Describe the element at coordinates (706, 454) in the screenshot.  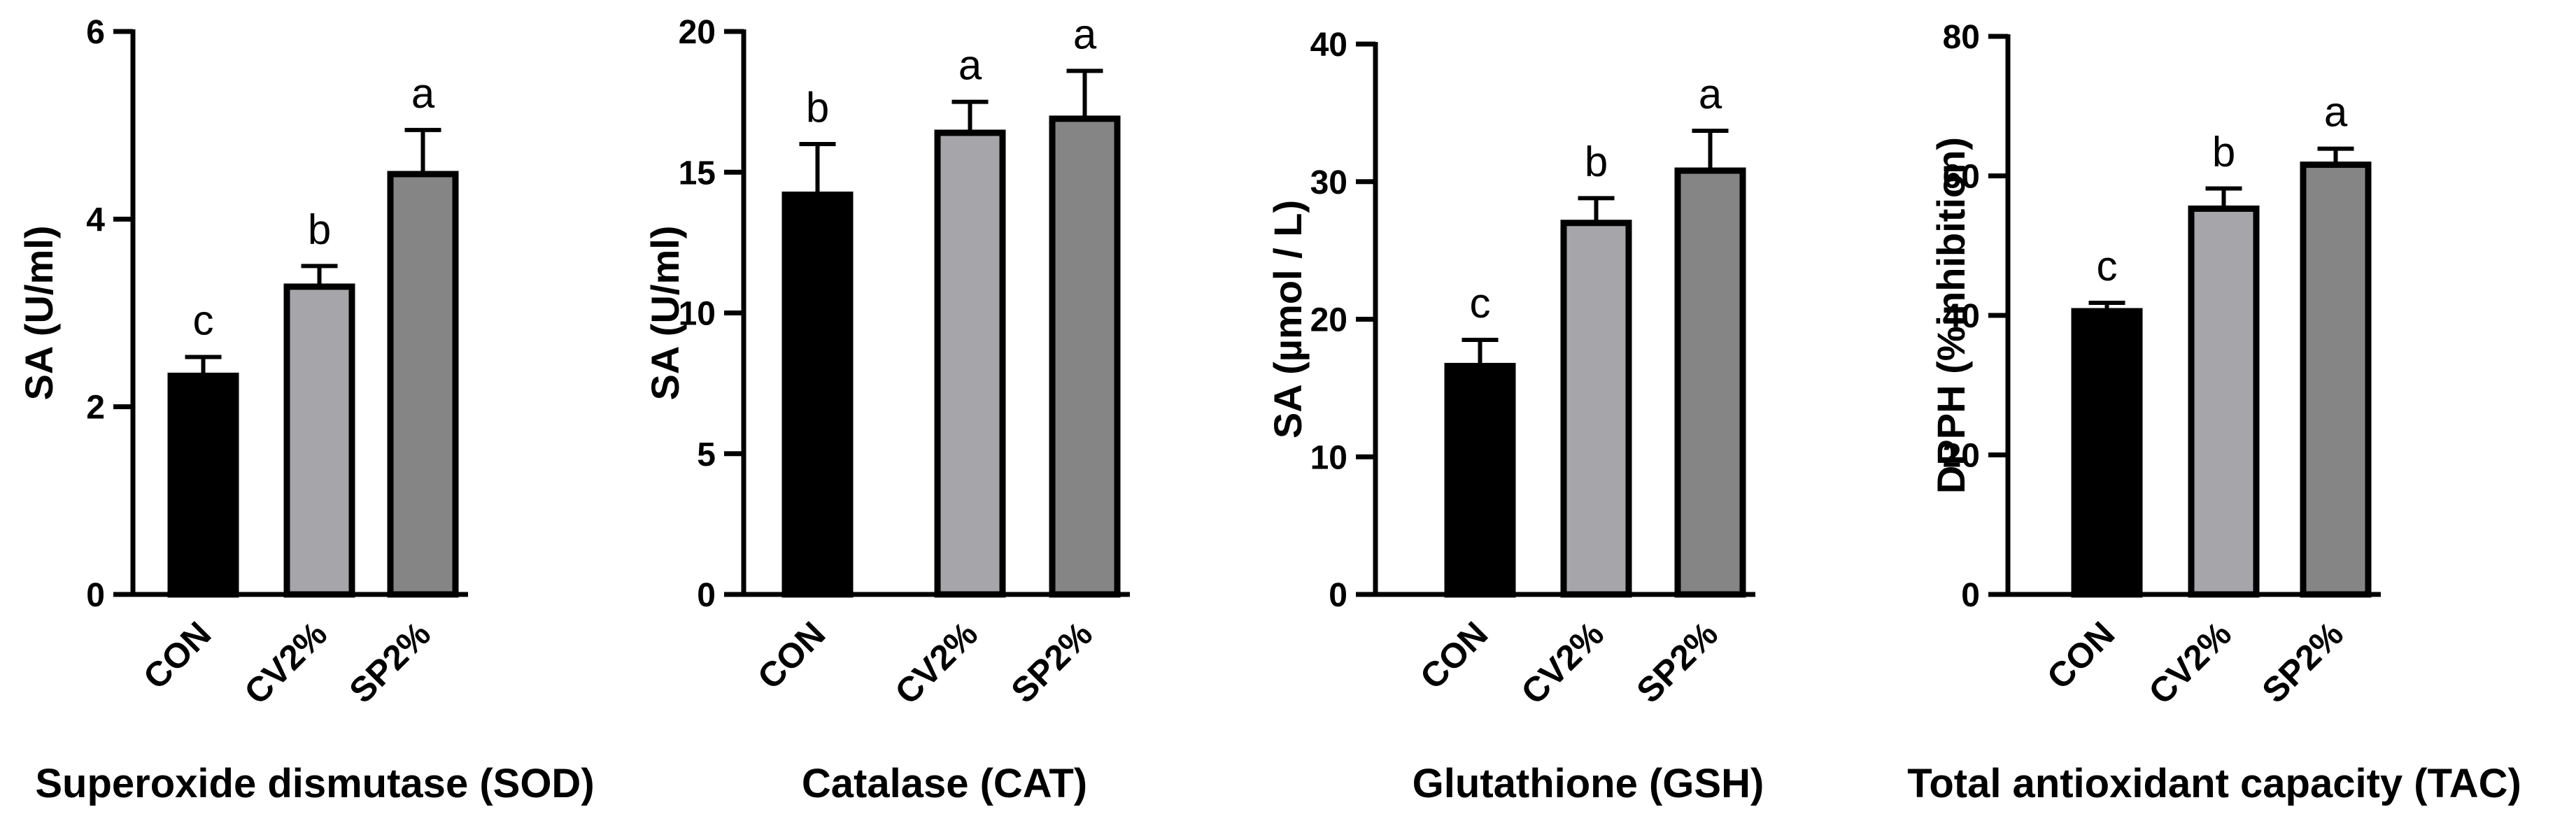
I see `chart2-ytick-label-5: 5` at that location.